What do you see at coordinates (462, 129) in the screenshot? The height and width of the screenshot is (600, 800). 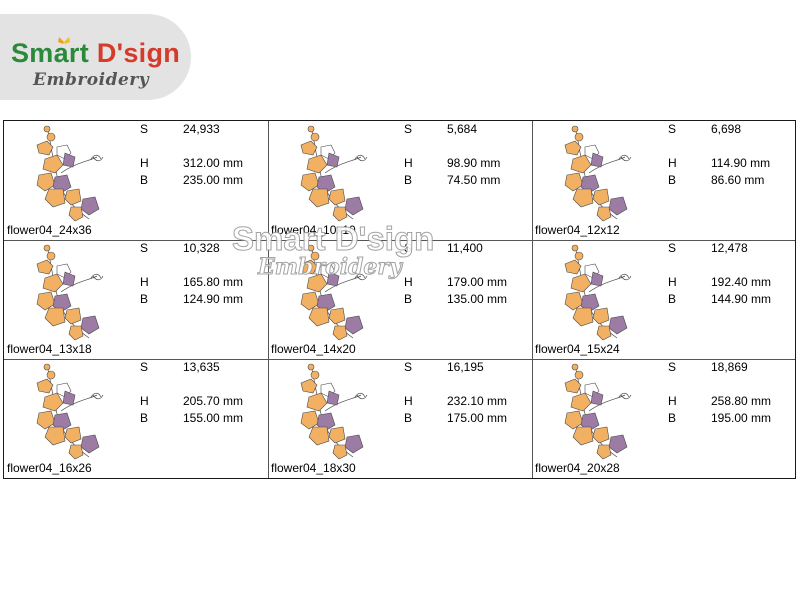 I see `stitch-count: 5,684` at bounding box center [462, 129].